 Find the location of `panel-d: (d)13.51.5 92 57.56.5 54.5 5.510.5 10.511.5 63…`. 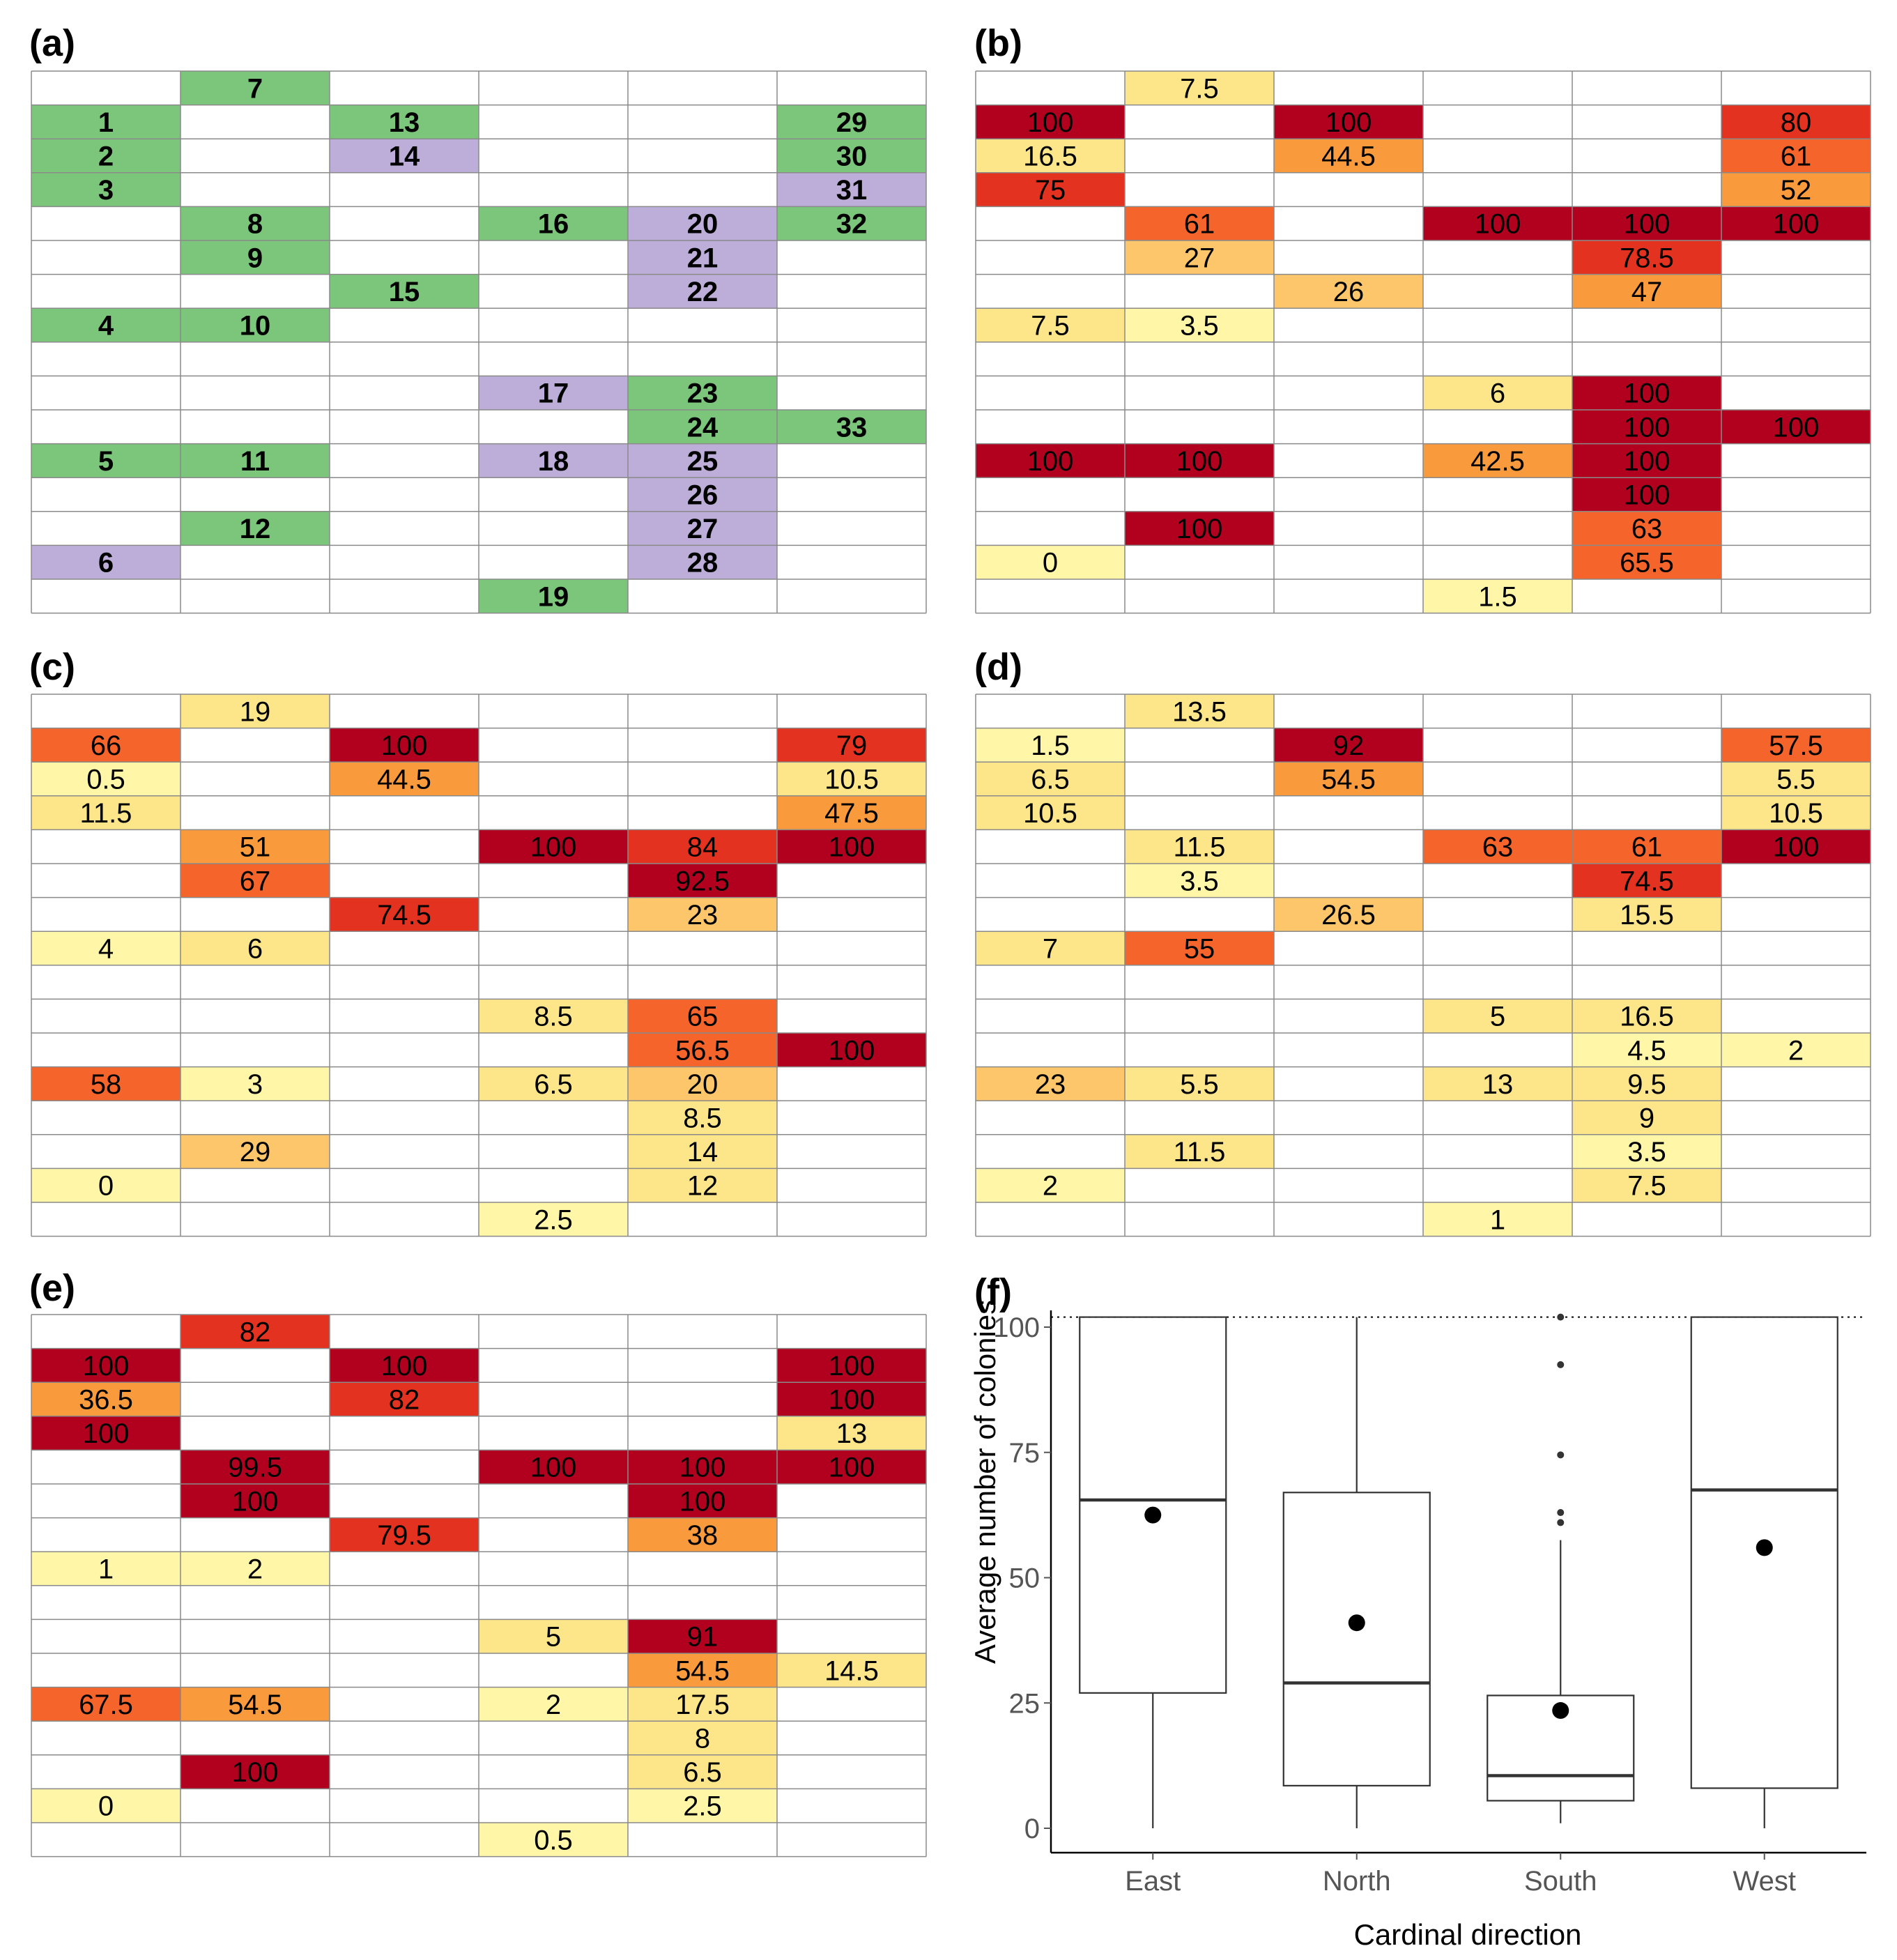

panel-d: (d)13.51.5 92 57.56.5 54.5 5.510.5 10.511.5 63… is located at coordinates (1422, 941).